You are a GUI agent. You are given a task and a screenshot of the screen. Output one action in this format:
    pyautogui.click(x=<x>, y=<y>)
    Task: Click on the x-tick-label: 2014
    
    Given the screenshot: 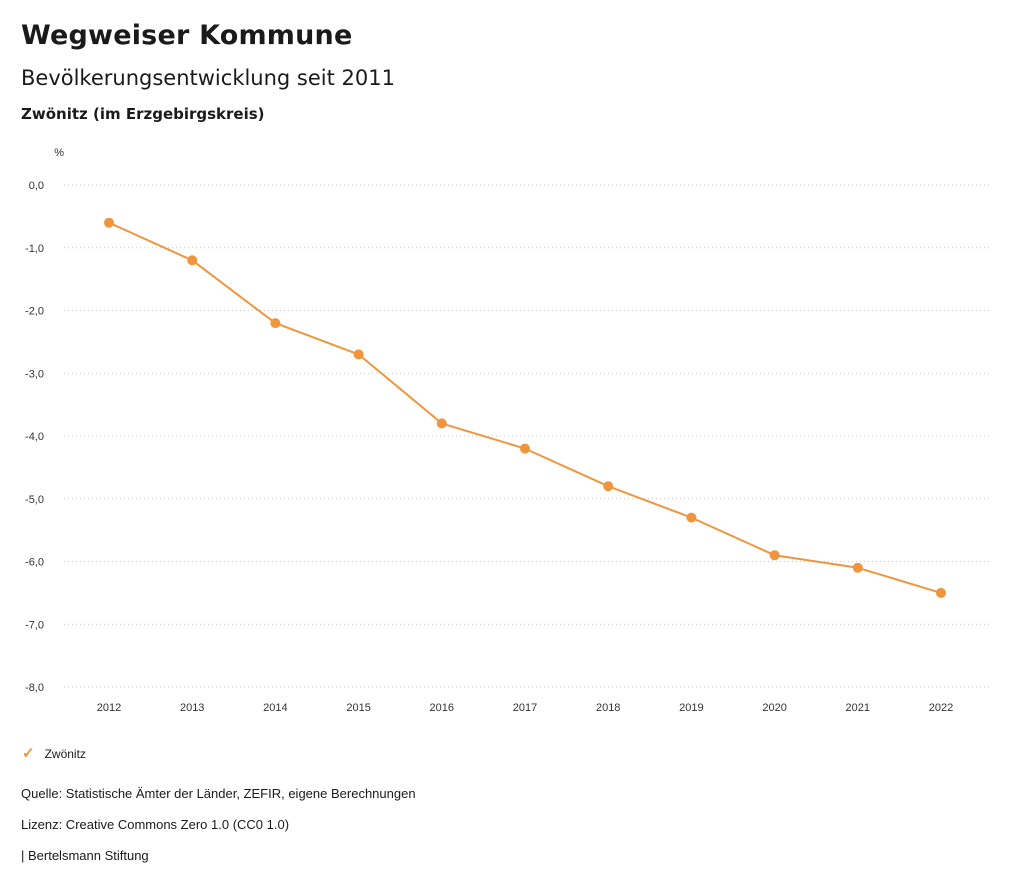 What is the action you would take?
    pyautogui.click(x=275, y=708)
    